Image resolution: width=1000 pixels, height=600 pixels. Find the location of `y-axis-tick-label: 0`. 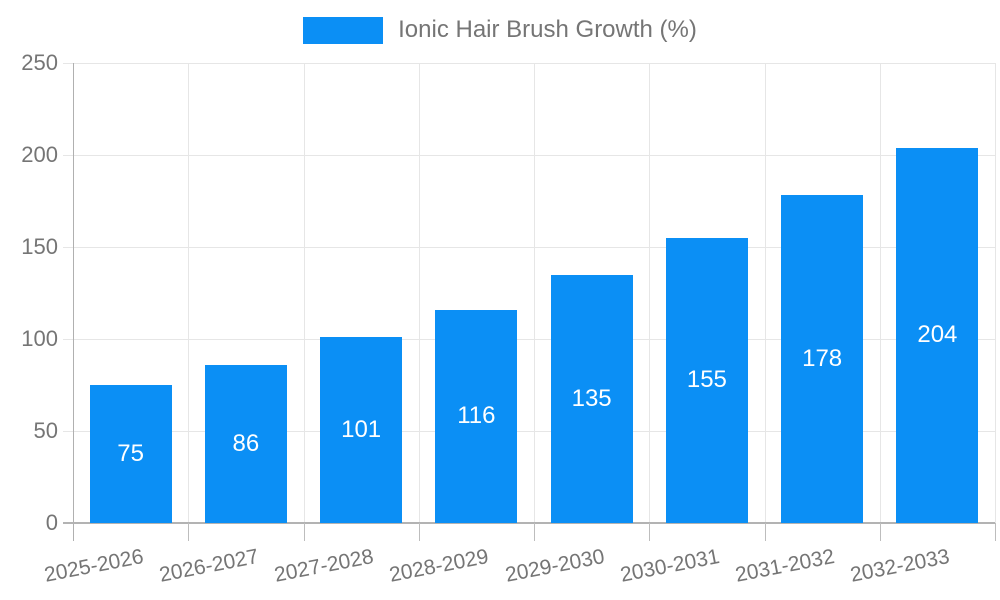

y-axis-tick-label: 0 is located at coordinates (51, 522).